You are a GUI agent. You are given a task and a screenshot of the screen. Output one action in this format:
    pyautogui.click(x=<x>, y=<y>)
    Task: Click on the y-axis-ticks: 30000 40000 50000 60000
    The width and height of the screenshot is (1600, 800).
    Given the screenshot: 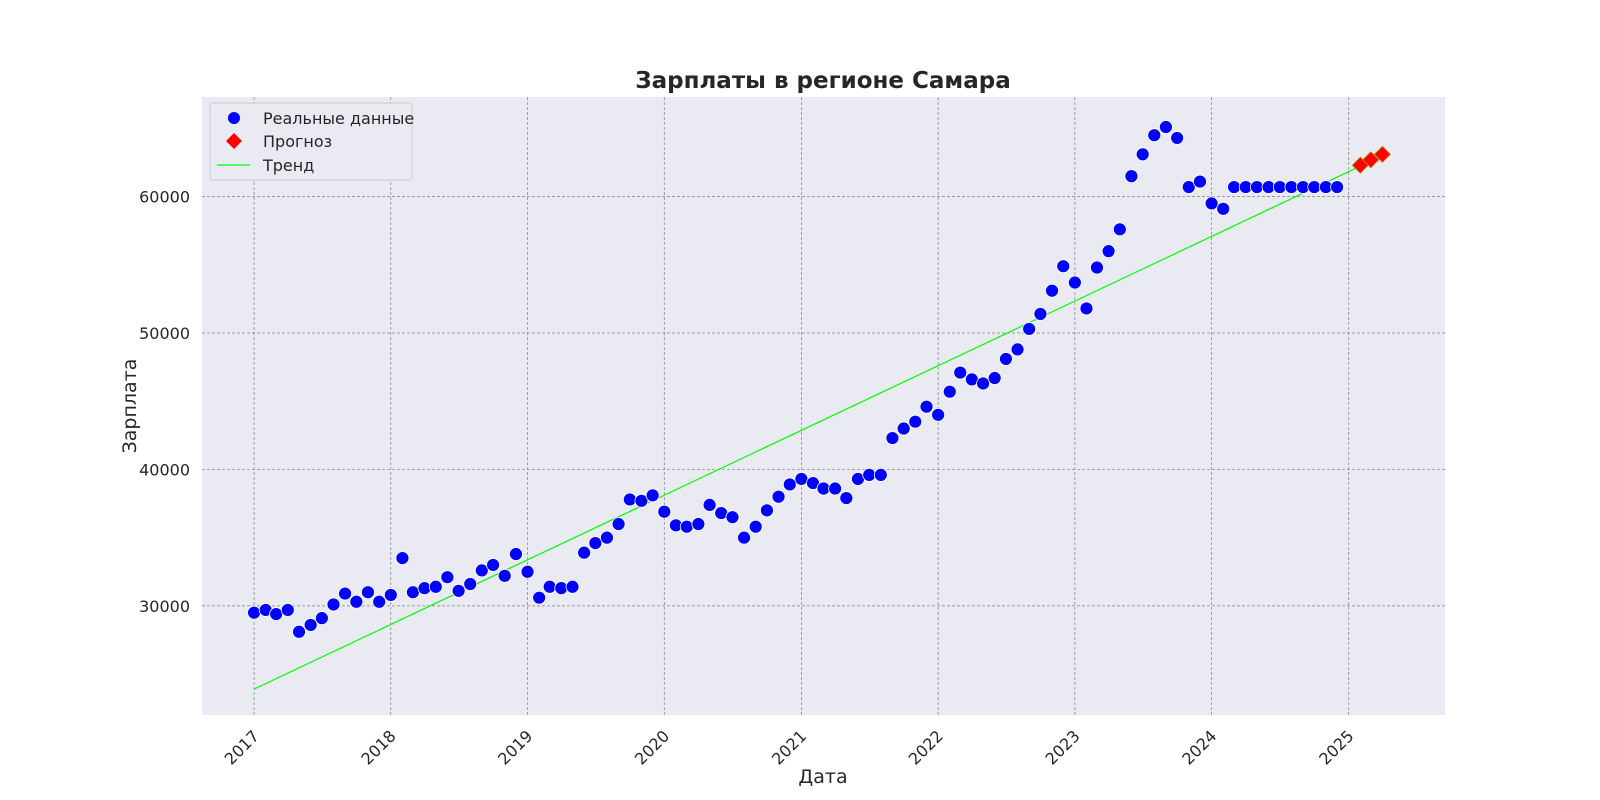 What is the action you would take?
    pyautogui.click(x=164, y=402)
    